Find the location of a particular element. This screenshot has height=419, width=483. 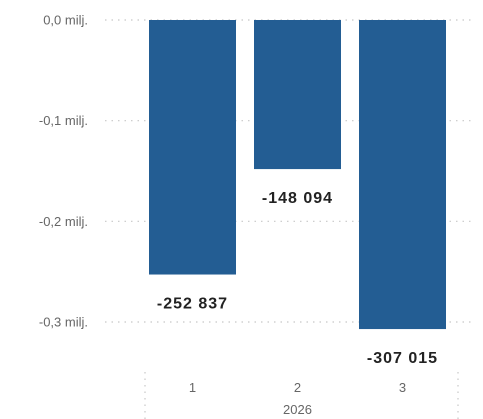

data-label: -307 015 is located at coordinates (402, 358).